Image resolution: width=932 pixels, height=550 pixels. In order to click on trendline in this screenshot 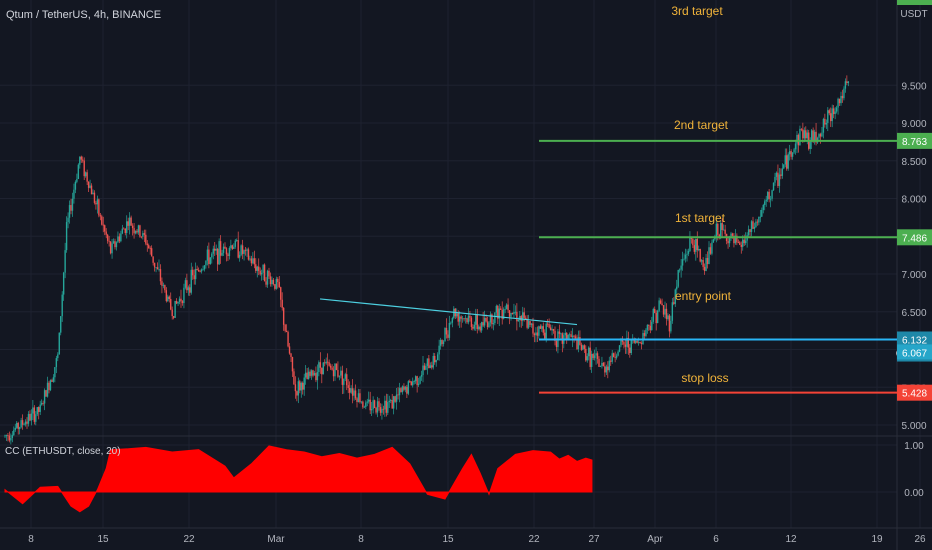, I will do `click(448, 312)`.